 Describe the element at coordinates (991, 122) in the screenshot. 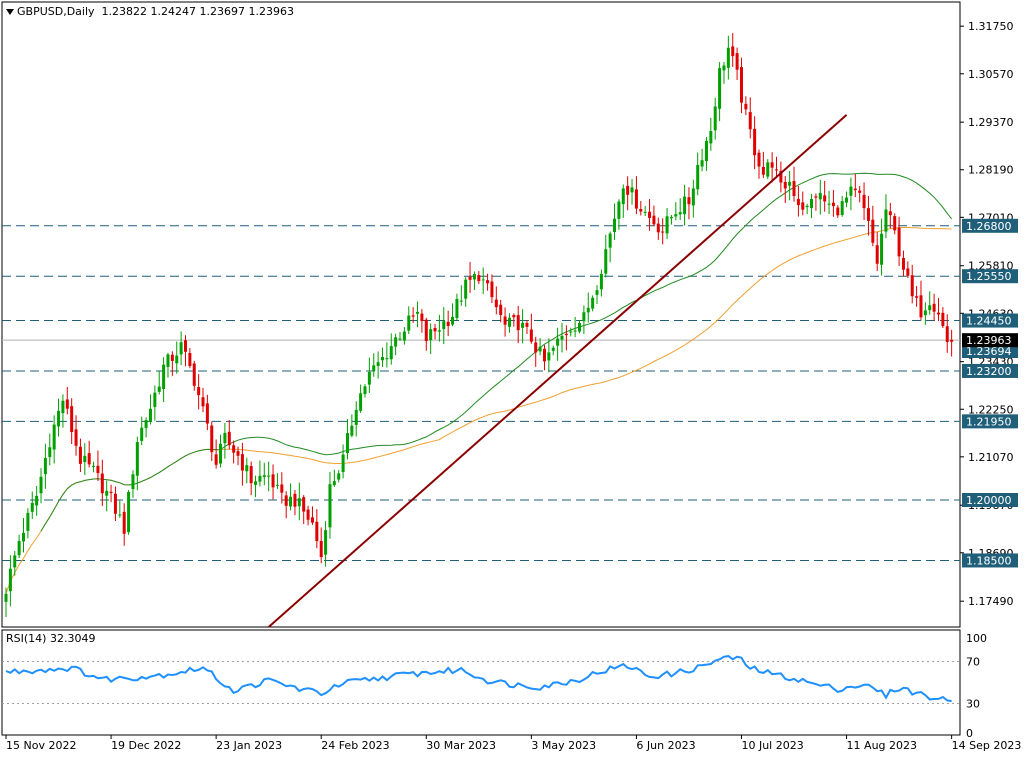

I see `price-tick-label: 1.29370` at that location.